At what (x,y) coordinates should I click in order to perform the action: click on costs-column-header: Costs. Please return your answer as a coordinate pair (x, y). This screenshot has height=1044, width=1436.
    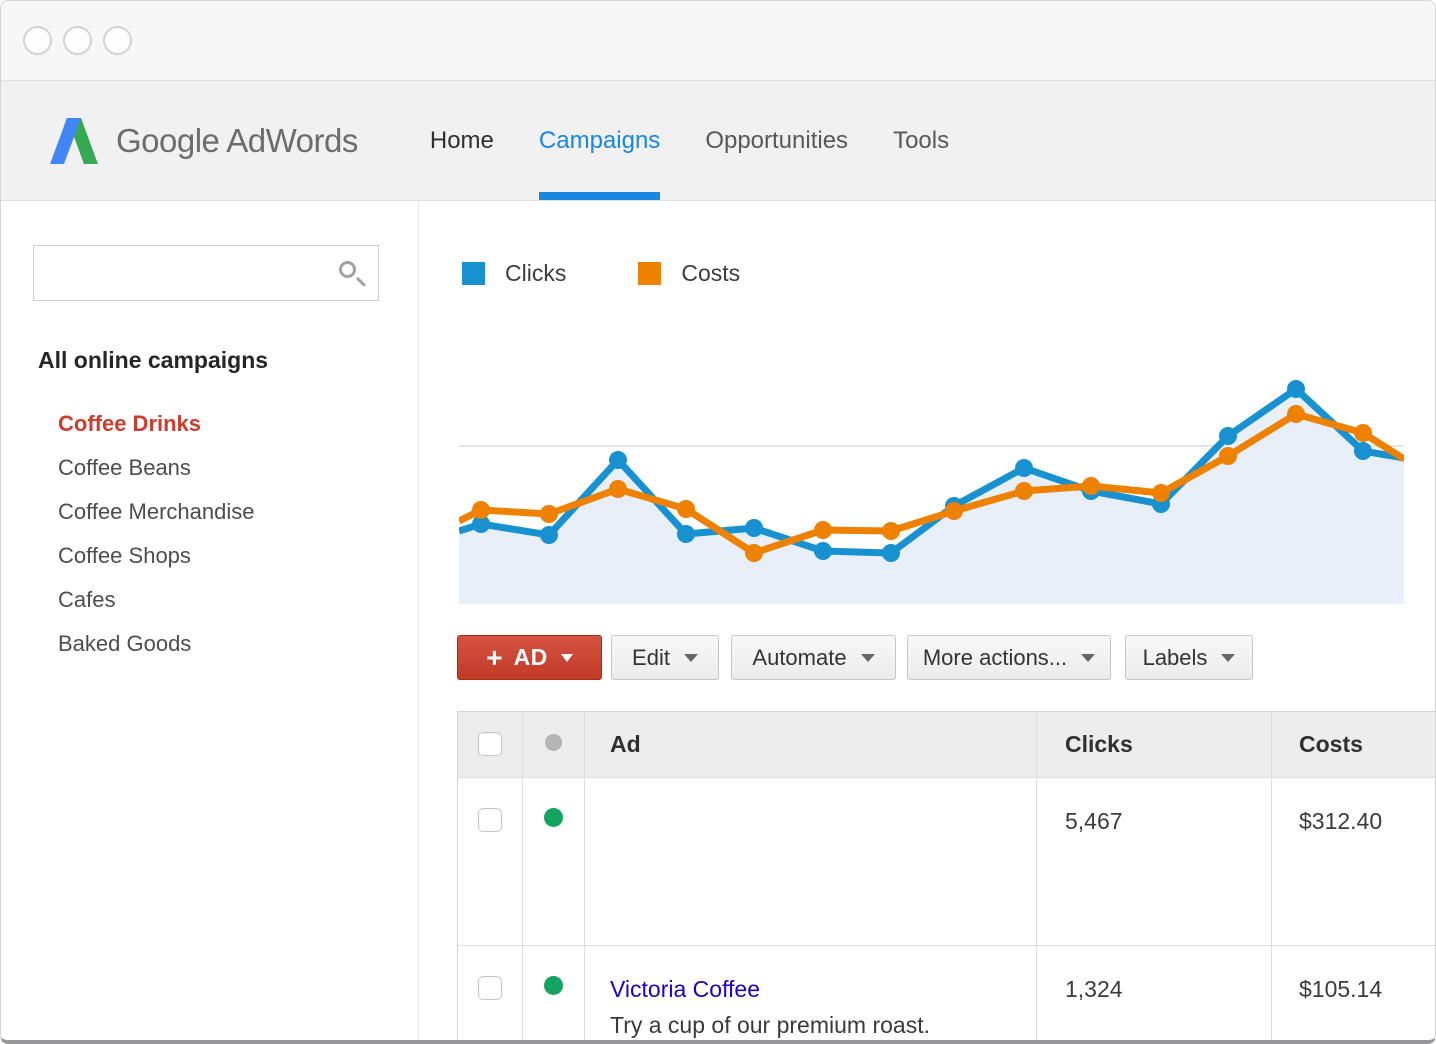
    Looking at the image, I should click on (1353, 745).